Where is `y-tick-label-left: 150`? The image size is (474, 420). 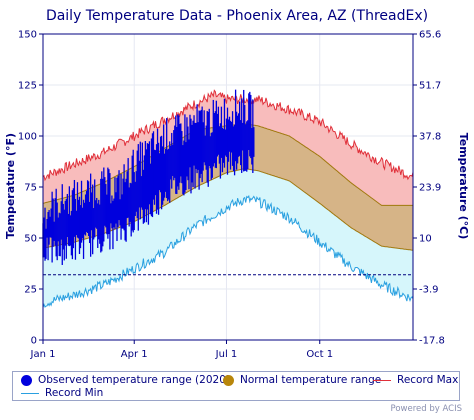
y-tick-label-left: 150 is located at coordinates (27, 35).